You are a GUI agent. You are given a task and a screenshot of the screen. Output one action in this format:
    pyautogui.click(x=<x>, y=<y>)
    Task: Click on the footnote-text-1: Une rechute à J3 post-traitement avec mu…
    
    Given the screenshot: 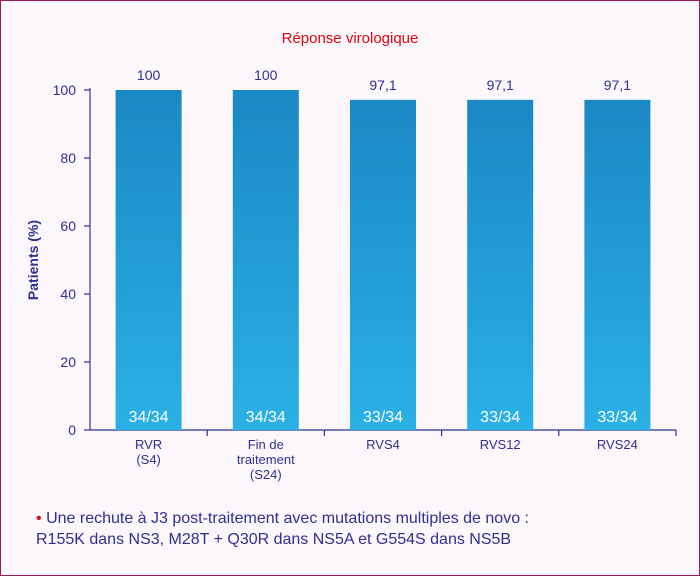 What is the action you would take?
    pyautogui.click(x=287, y=518)
    